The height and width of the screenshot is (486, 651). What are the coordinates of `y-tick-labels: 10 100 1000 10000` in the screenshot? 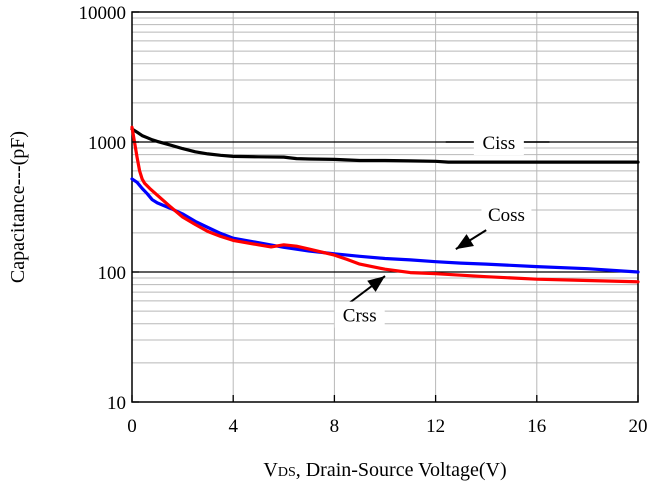 It's located at (109, 208).